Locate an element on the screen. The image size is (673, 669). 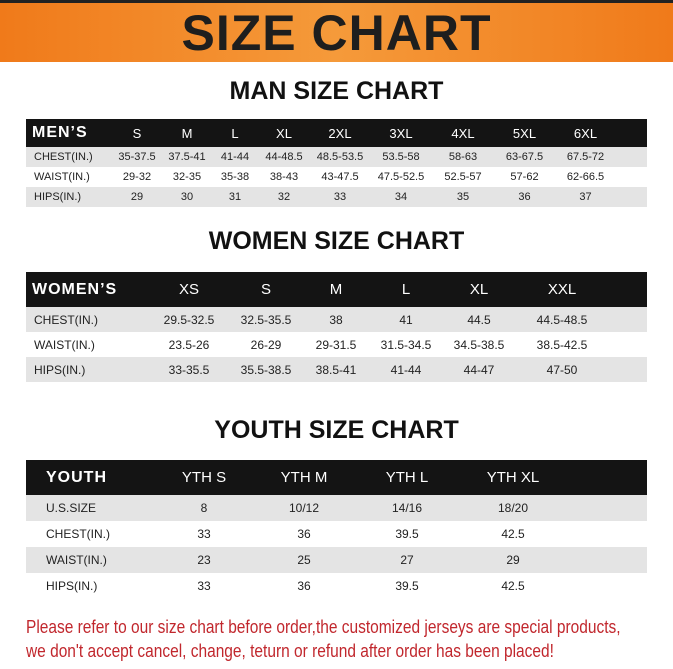
table-cell: 62-66.5 is located at coordinates (585, 177).